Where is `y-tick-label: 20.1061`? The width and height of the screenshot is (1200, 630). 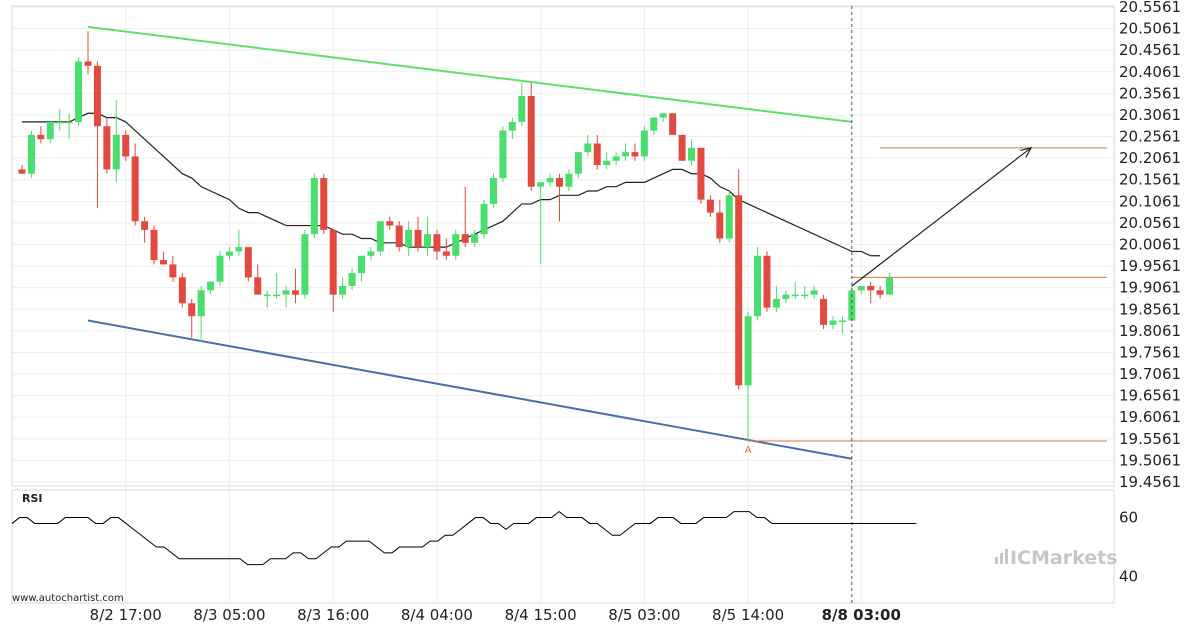
y-tick-label: 20.1061 is located at coordinates (1150, 201).